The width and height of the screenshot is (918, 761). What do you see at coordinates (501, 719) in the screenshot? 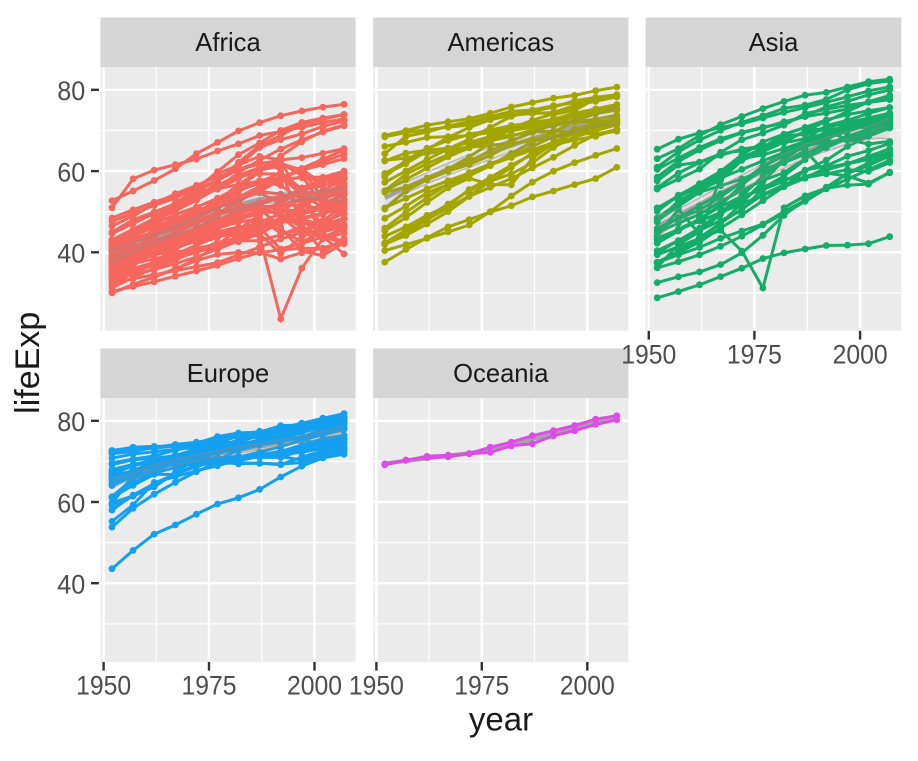
I see `svg-text: year` at bounding box center [501, 719].